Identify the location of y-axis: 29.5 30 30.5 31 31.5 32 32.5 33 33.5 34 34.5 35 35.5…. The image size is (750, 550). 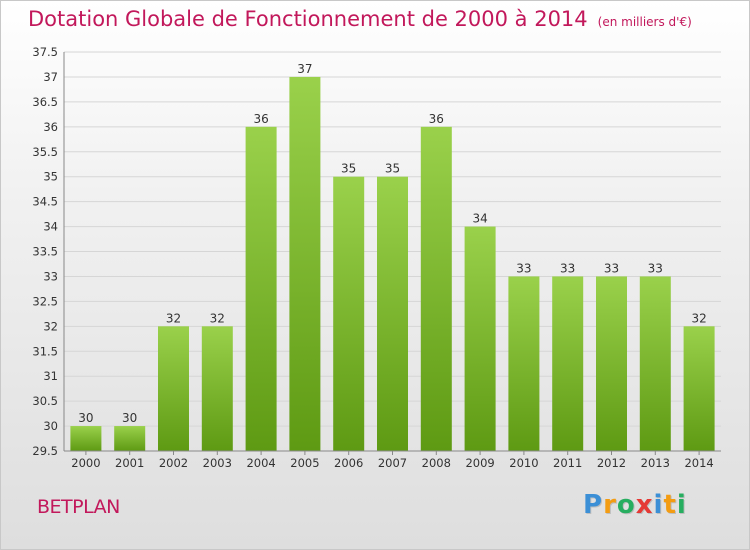
(48, 251).